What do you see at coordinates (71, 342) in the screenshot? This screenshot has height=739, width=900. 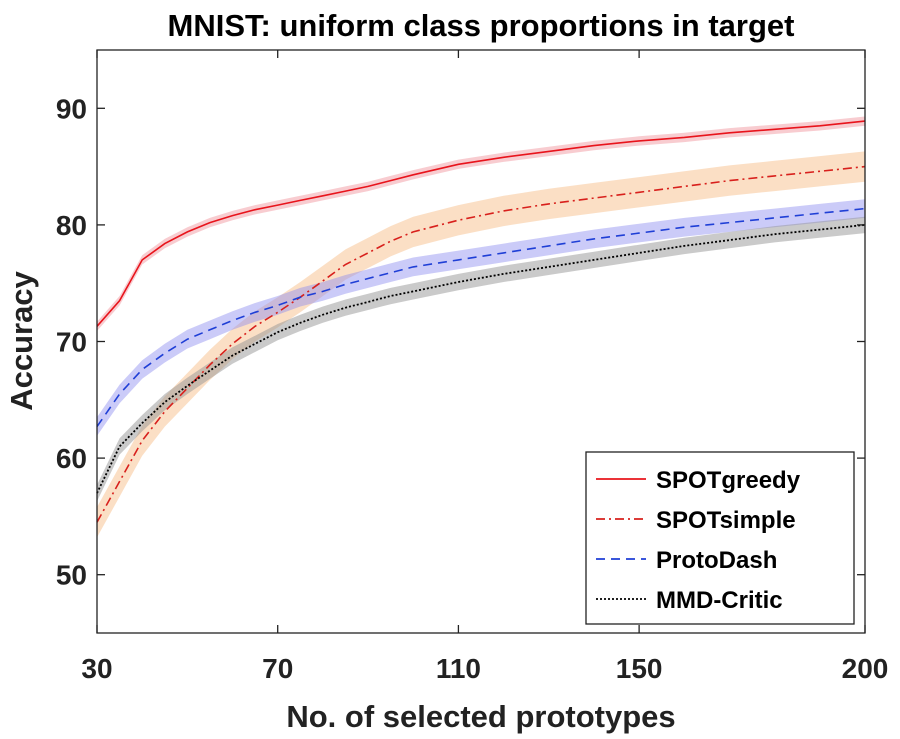 I see `y-tick-label: 70` at bounding box center [71, 342].